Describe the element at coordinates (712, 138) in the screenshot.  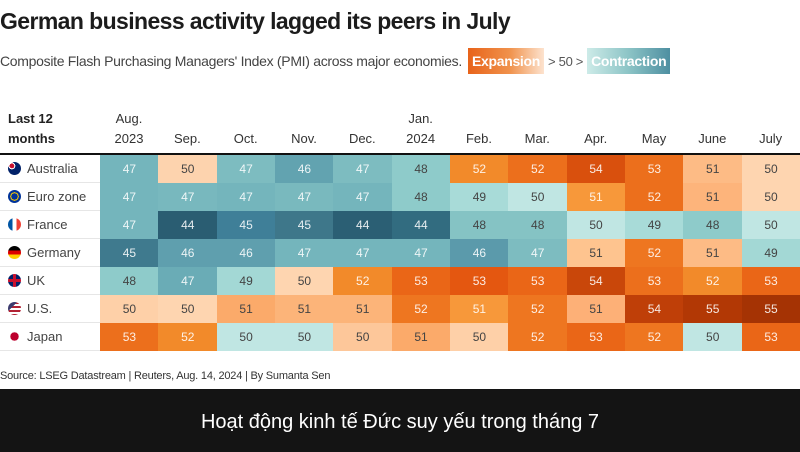
I see `column-header-line: June` at that location.